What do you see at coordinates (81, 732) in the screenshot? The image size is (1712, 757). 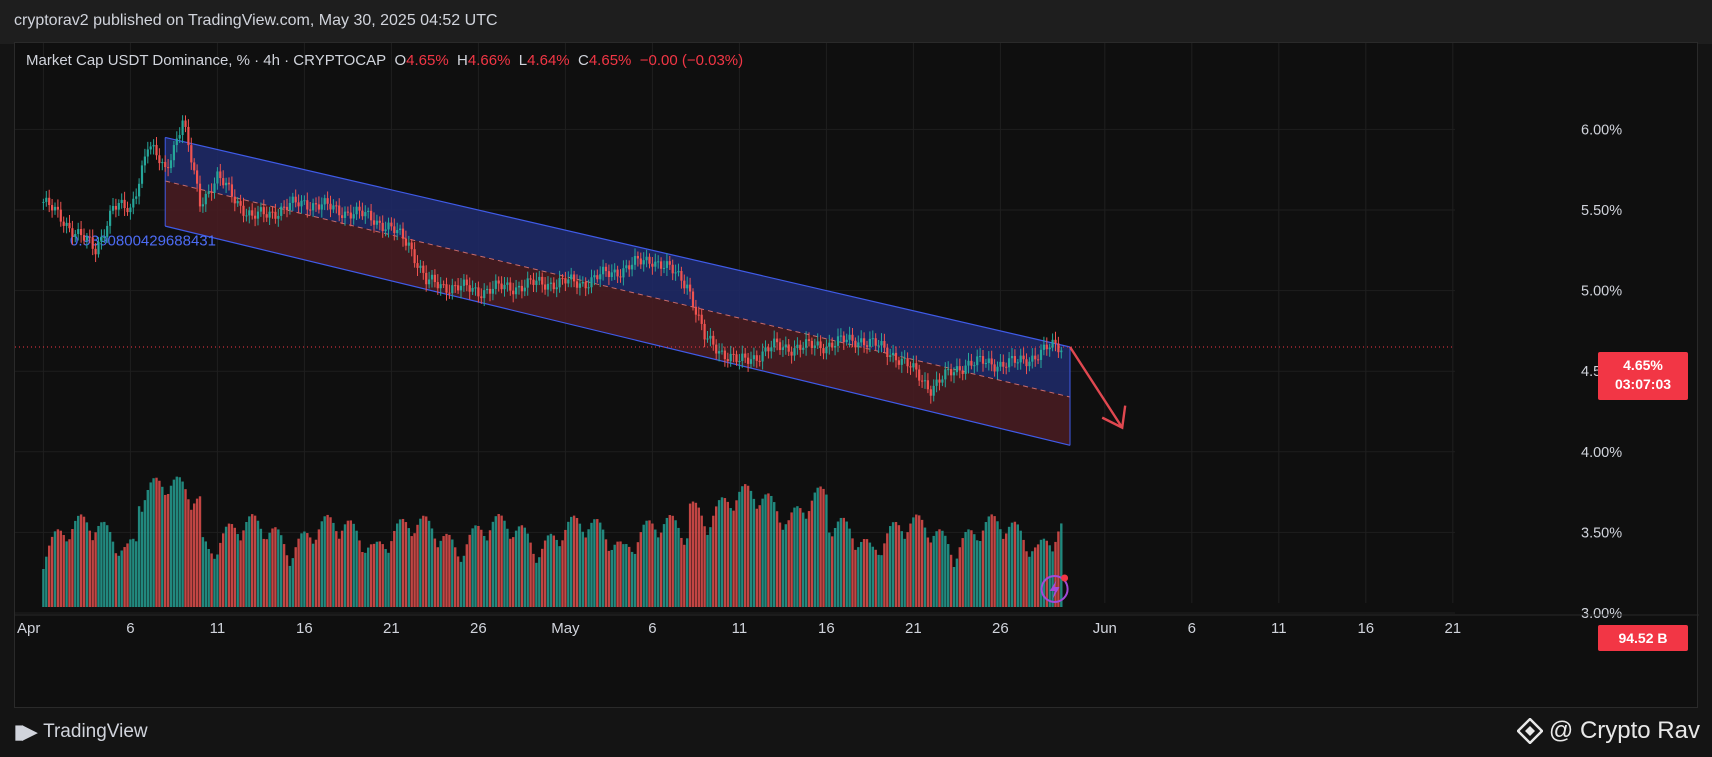 I see `tradingview-logo: ▮▶ TradingView` at bounding box center [81, 732].